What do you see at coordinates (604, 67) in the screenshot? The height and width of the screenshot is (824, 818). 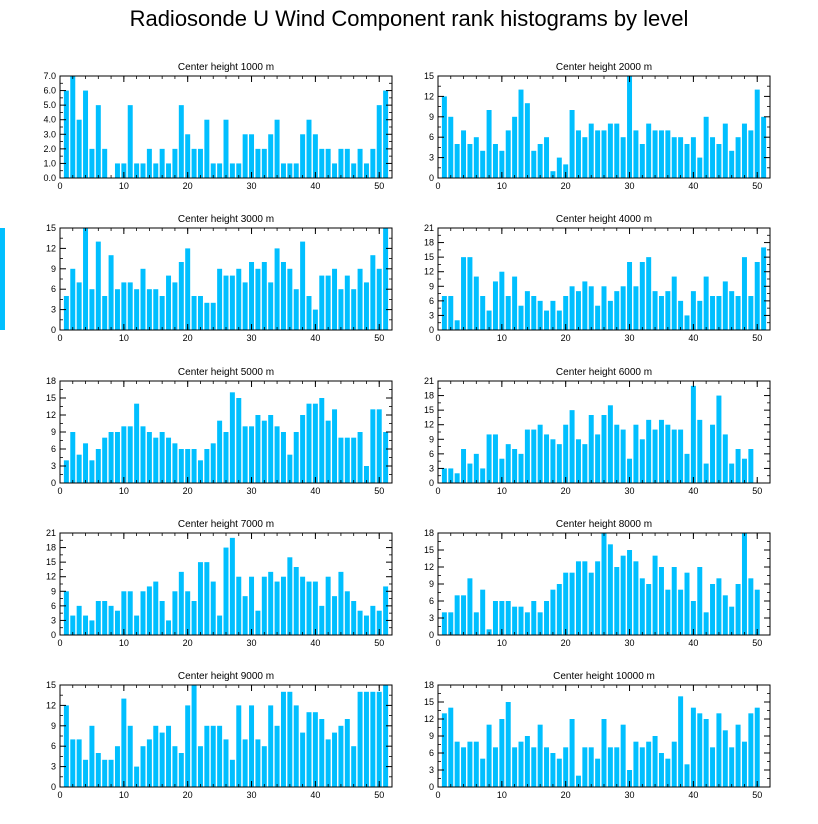 I see `panel-title: Center height 2000 m` at bounding box center [604, 67].